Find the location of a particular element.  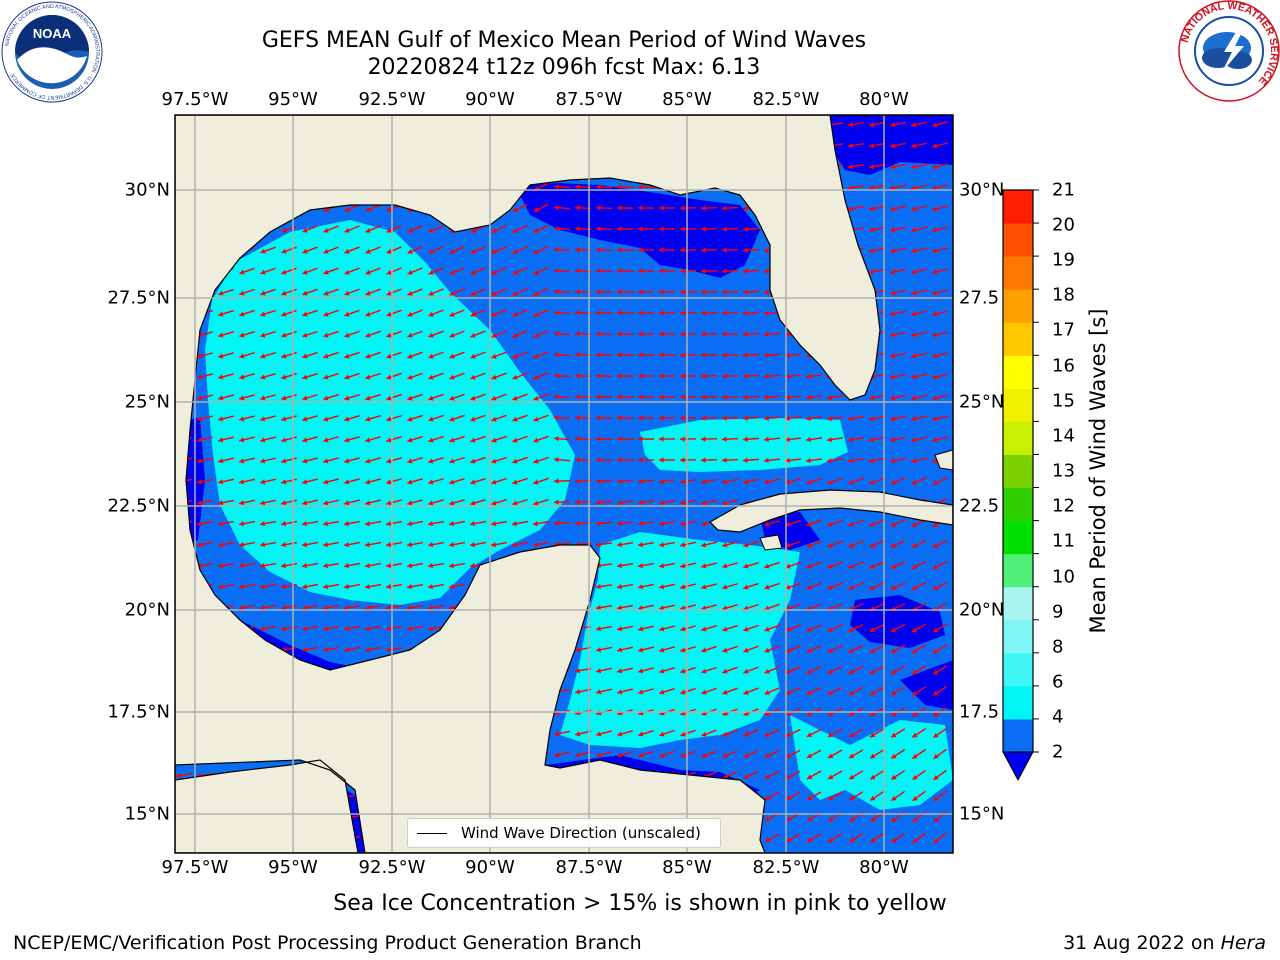

footer-date-text: 31 Aug 2022 on is located at coordinates (1142, 943).